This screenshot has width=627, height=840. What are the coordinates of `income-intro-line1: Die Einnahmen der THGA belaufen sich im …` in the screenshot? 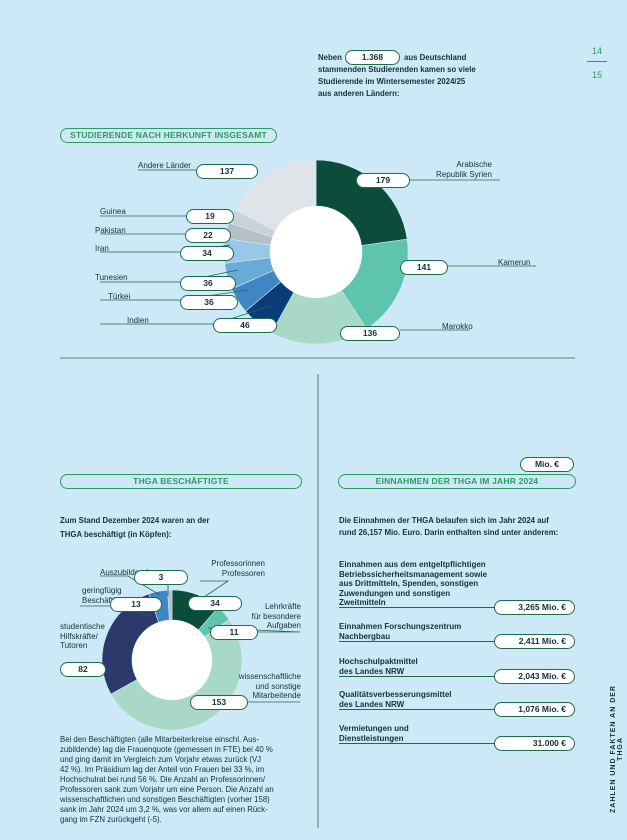 It's located at (444, 520).